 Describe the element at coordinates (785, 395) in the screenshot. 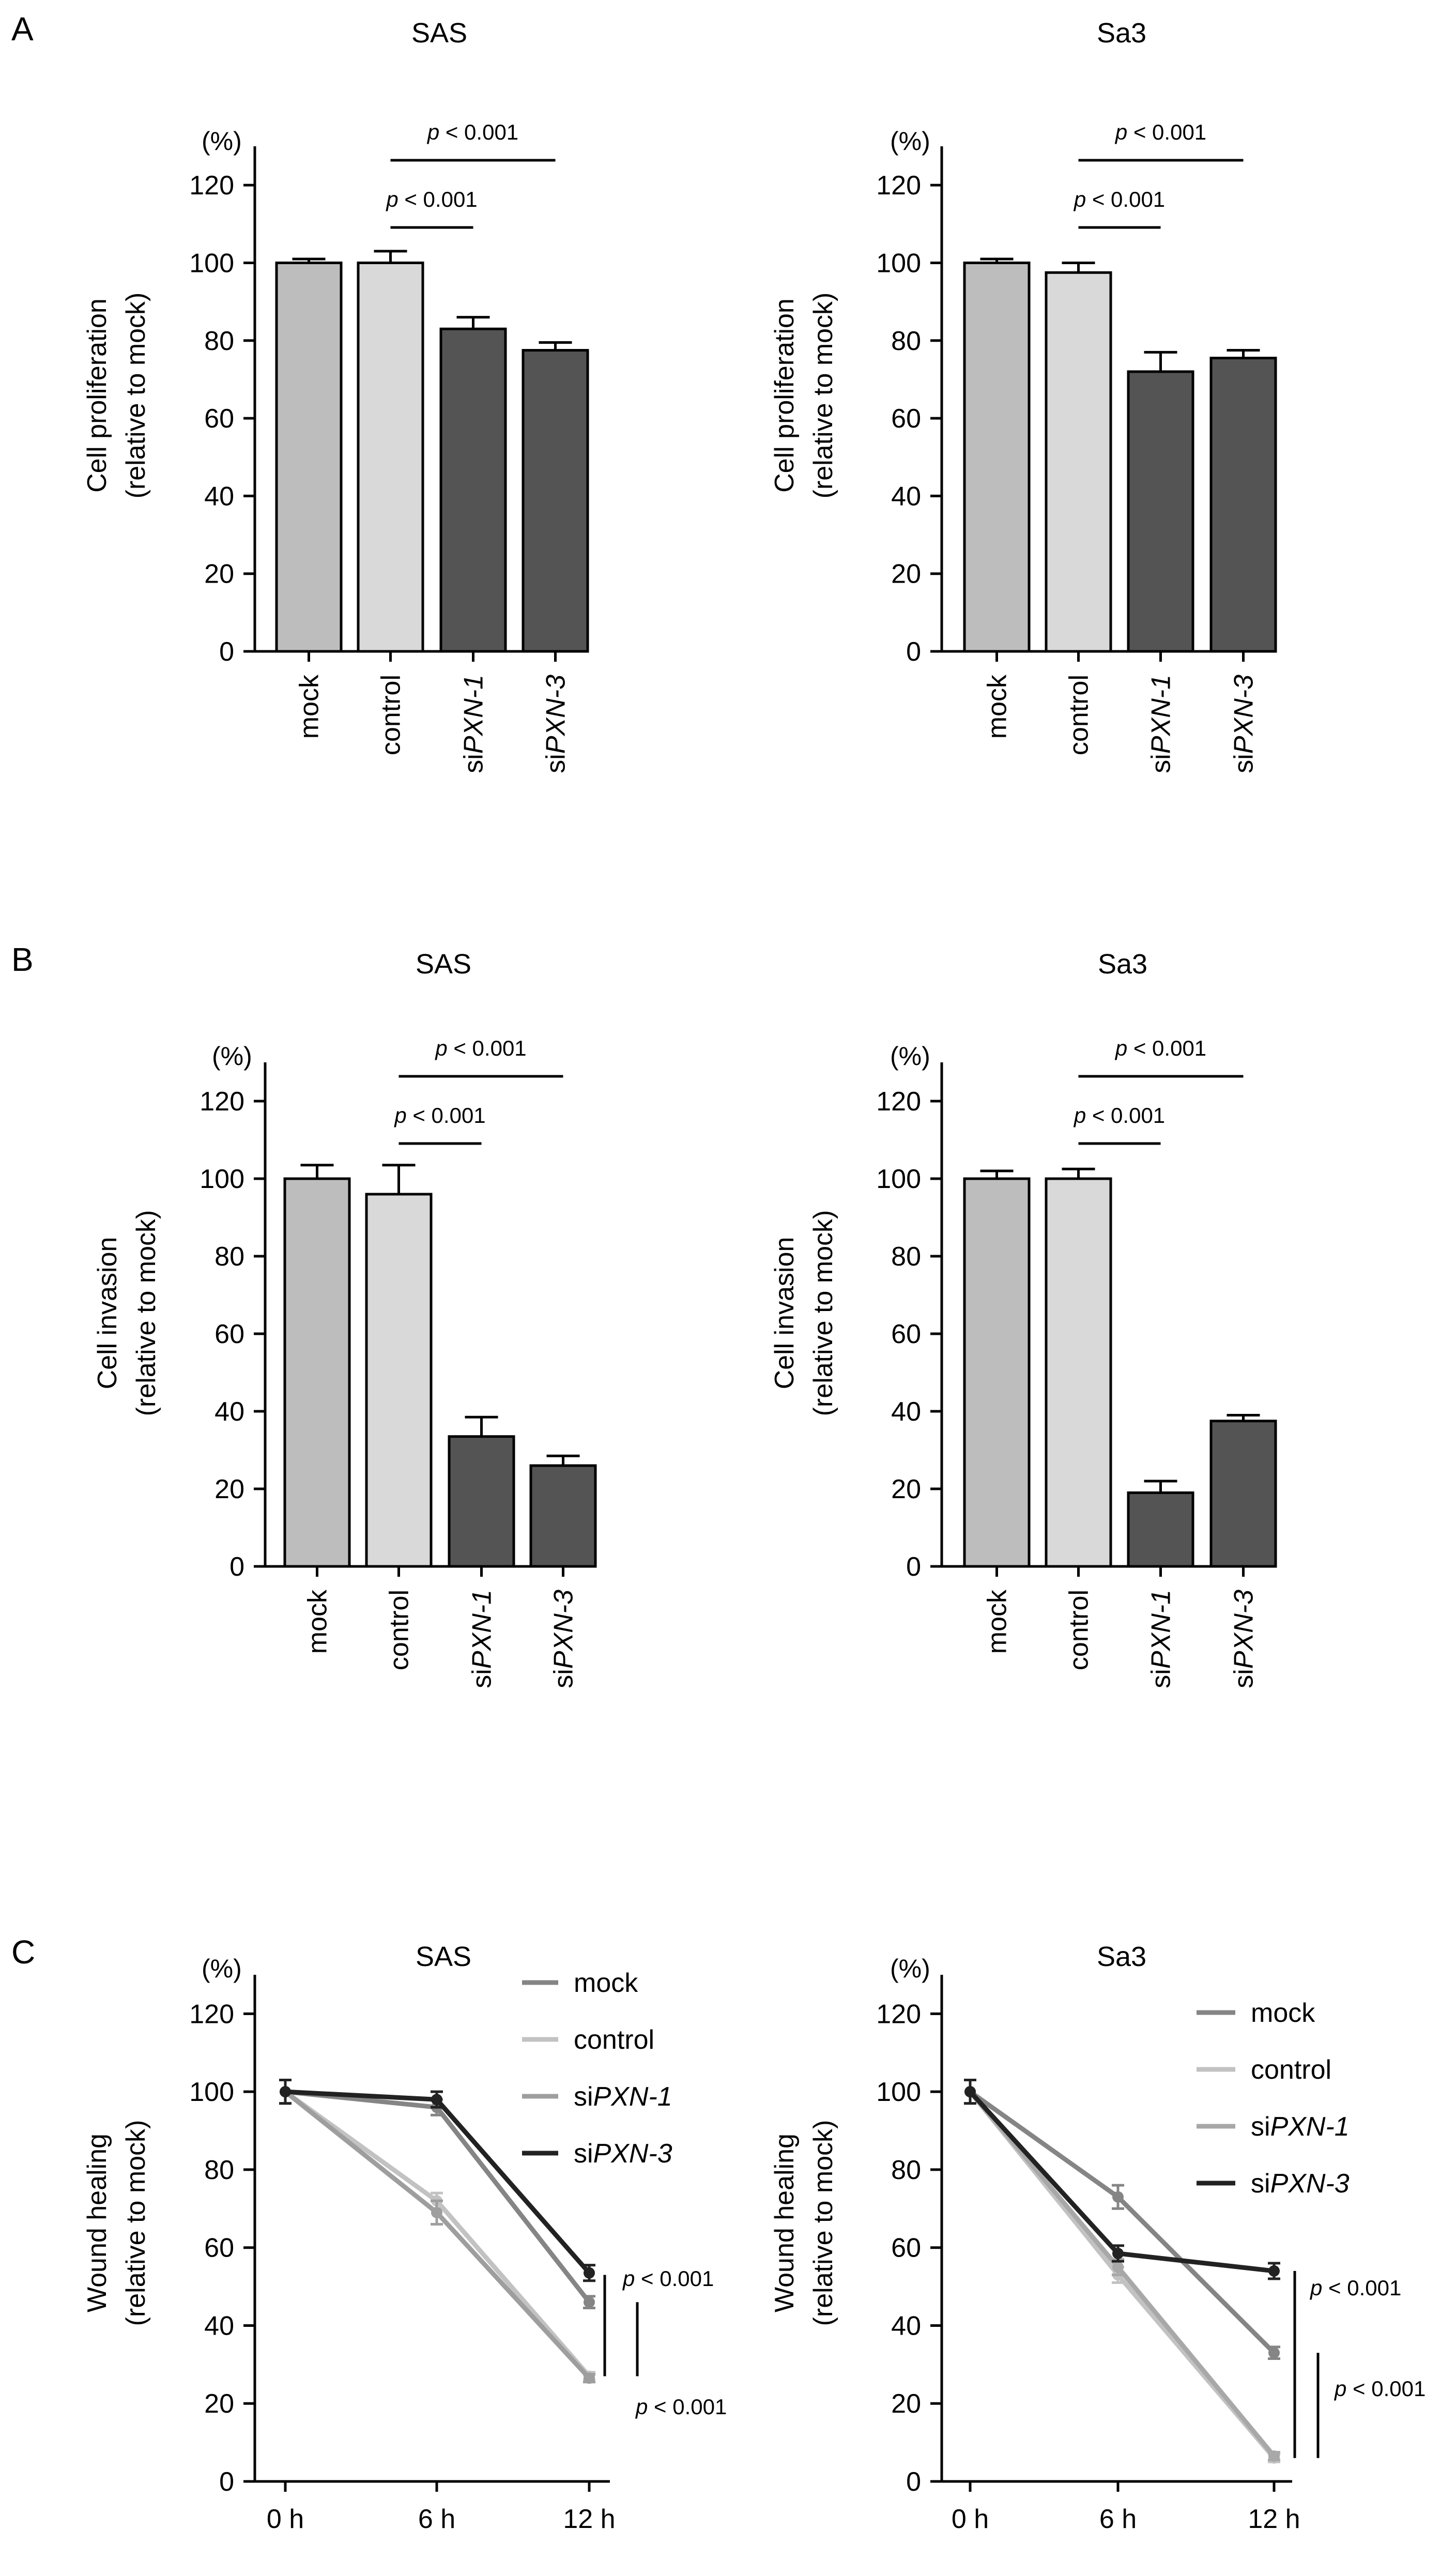

I see `y-axis-label-line1: Cell proliferation` at that location.